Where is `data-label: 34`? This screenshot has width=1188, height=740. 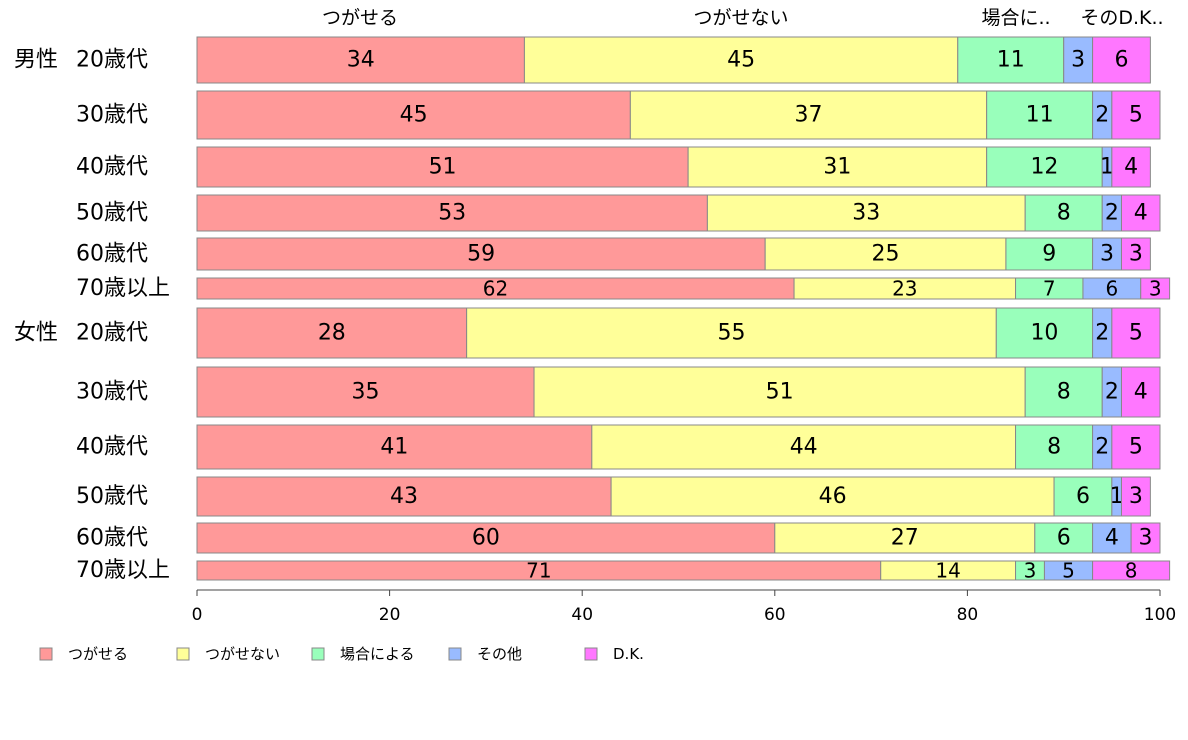
data-label: 34 is located at coordinates (361, 60).